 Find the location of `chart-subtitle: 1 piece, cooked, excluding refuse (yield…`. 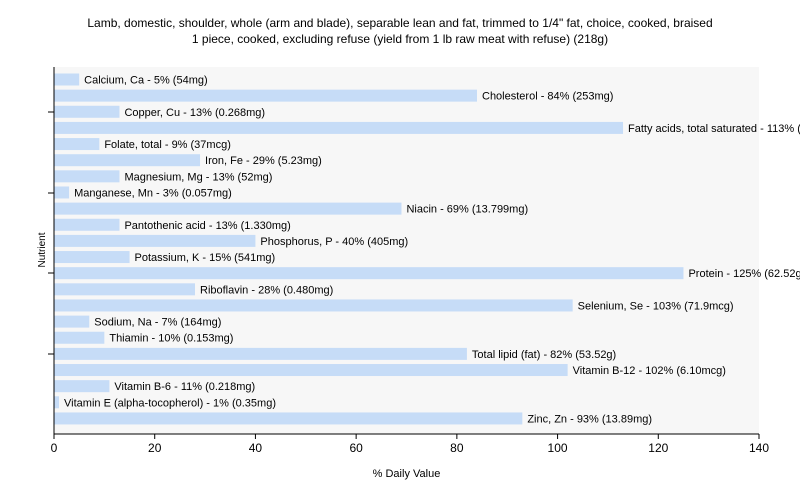

chart-subtitle: 1 piece, cooked, excluding refuse (yield… is located at coordinates (400, 39).